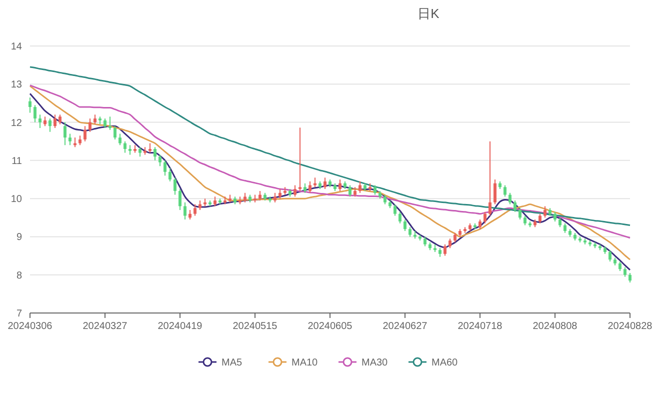 This screenshot has height=400, width=657. What do you see at coordinates (16, 47) in the screenshot?
I see `y-tick-label: 14` at bounding box center [16, 47].